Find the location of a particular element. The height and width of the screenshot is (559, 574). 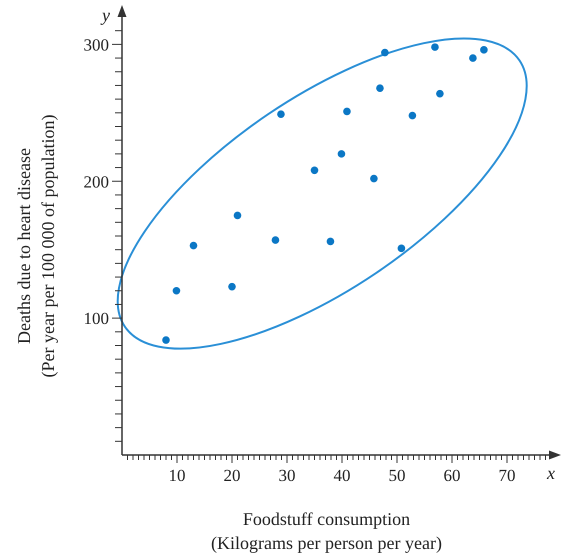

text: y is located at coordinates (105, 15).